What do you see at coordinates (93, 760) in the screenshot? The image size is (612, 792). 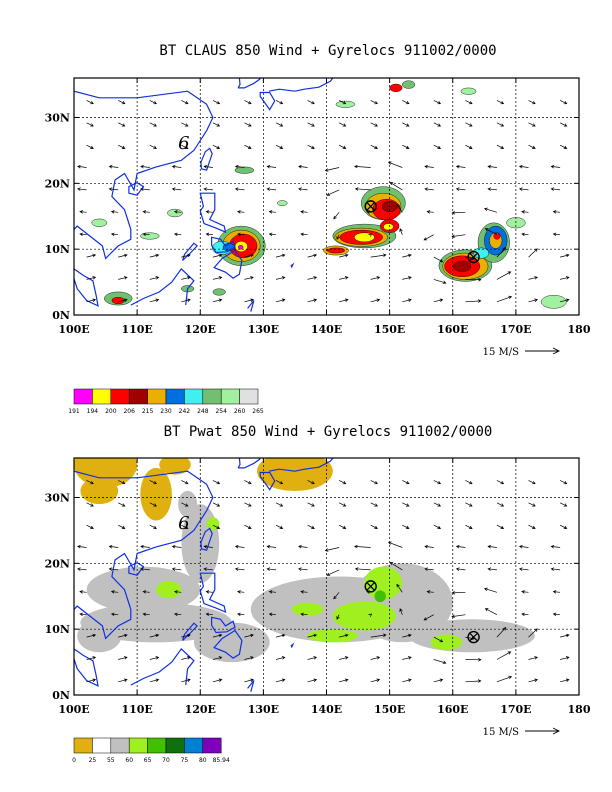 I see `colorbar-label: 25` at bounding box center [93, 760].